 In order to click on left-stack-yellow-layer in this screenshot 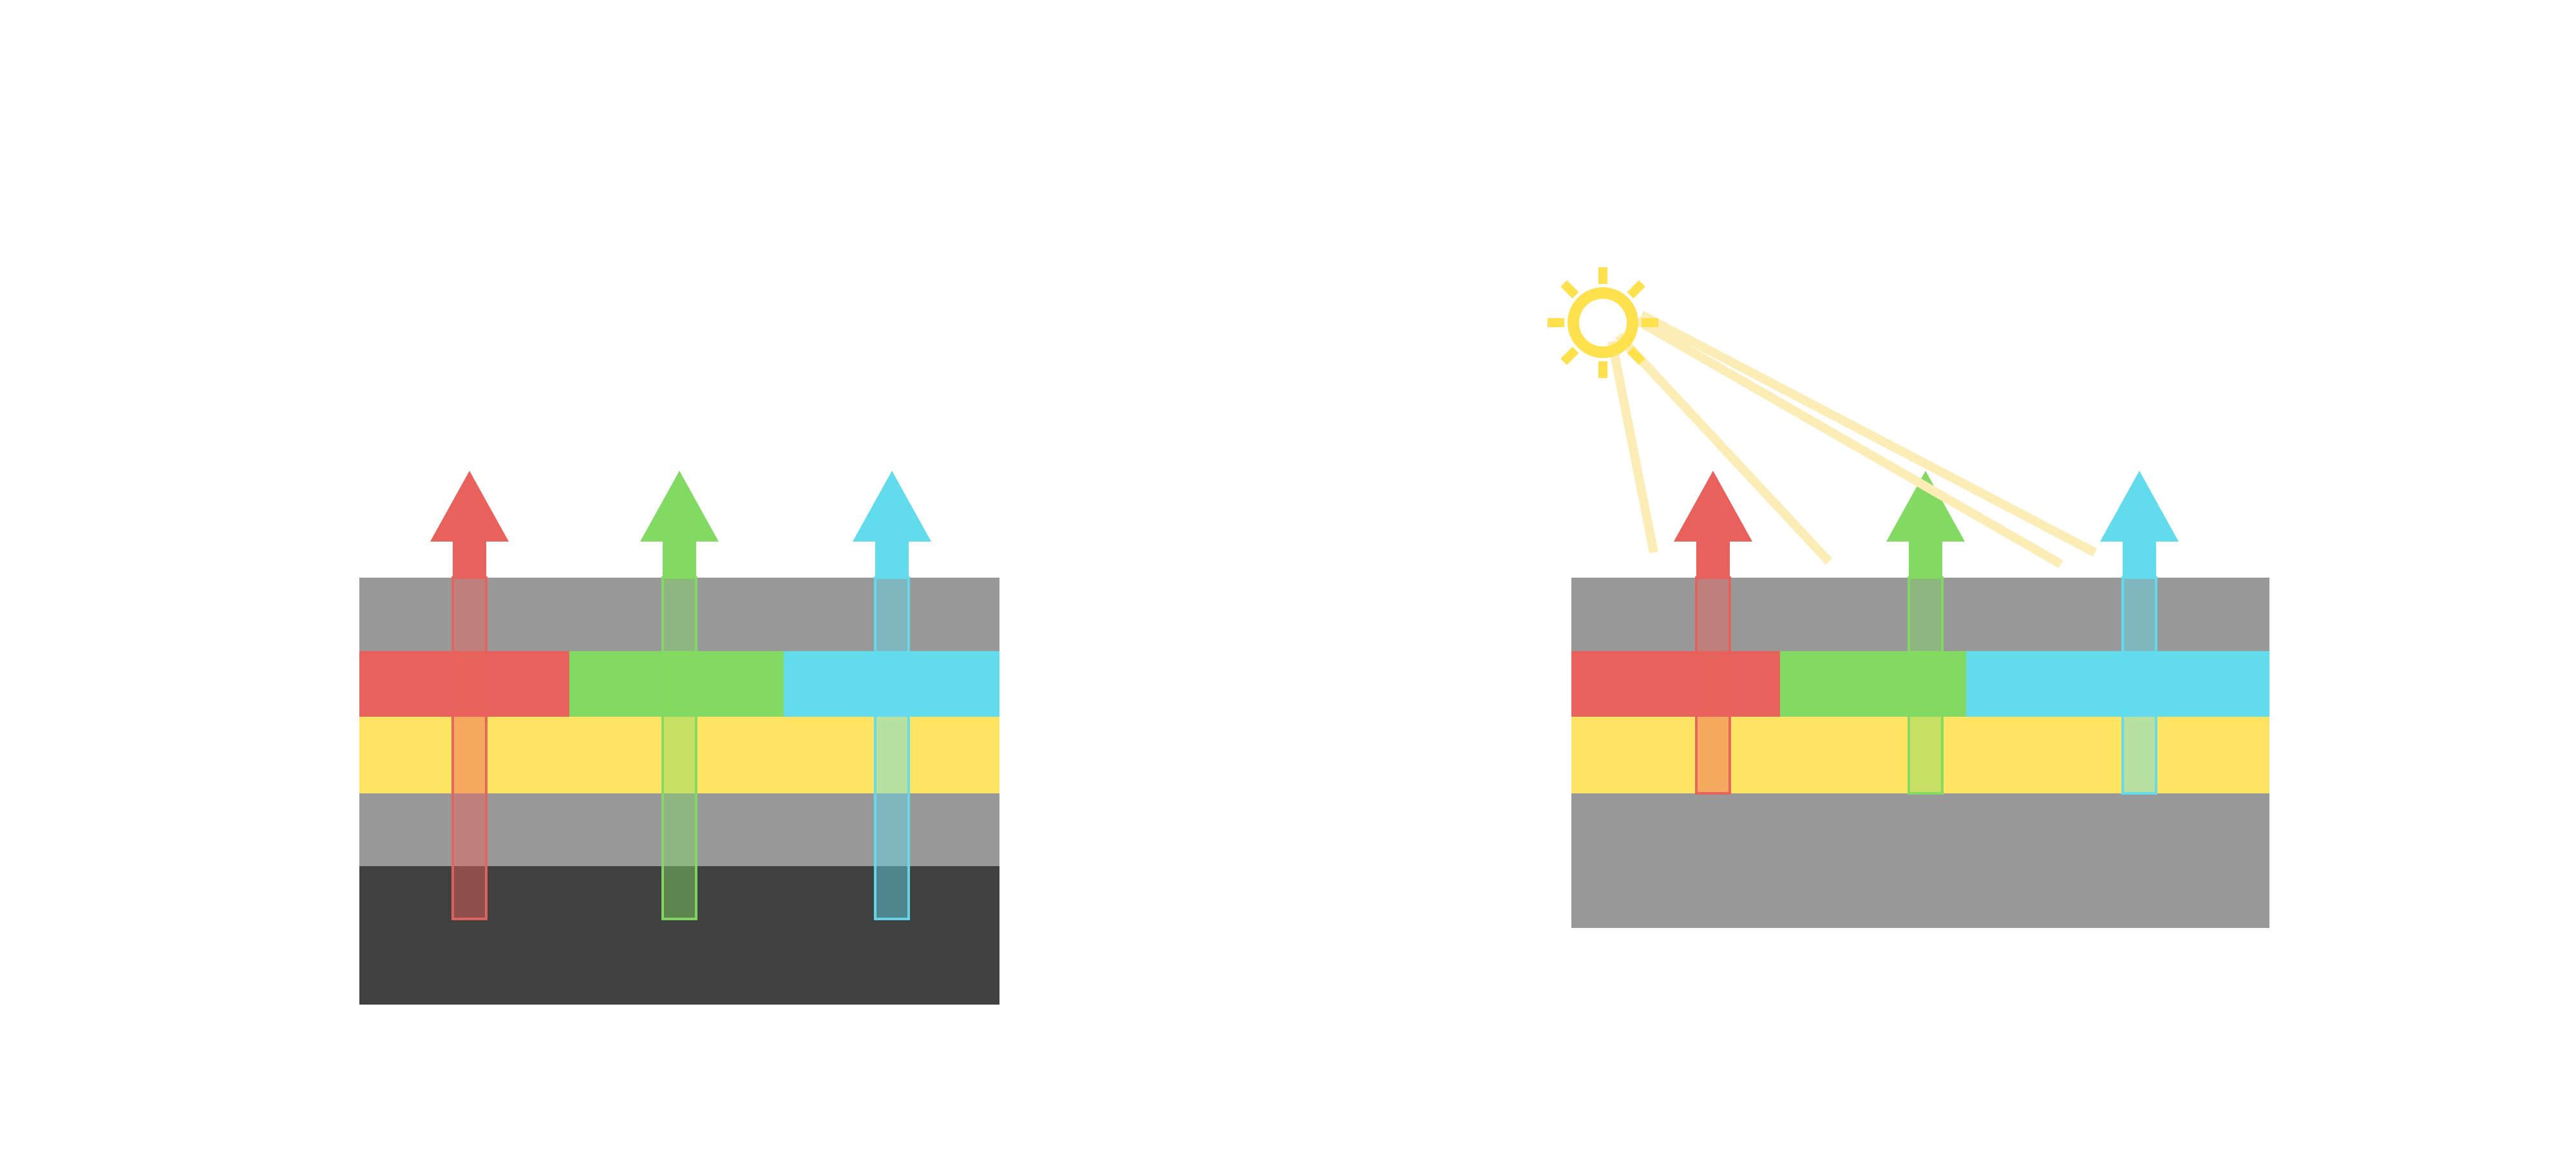, I will do `click(679, 755)`.